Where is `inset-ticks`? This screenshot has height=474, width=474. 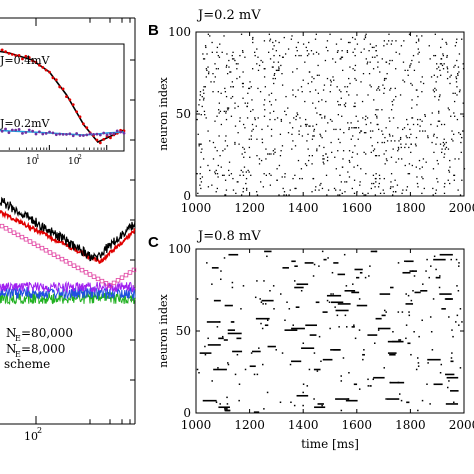
inset-ticks is located at coordinates (66, 147).